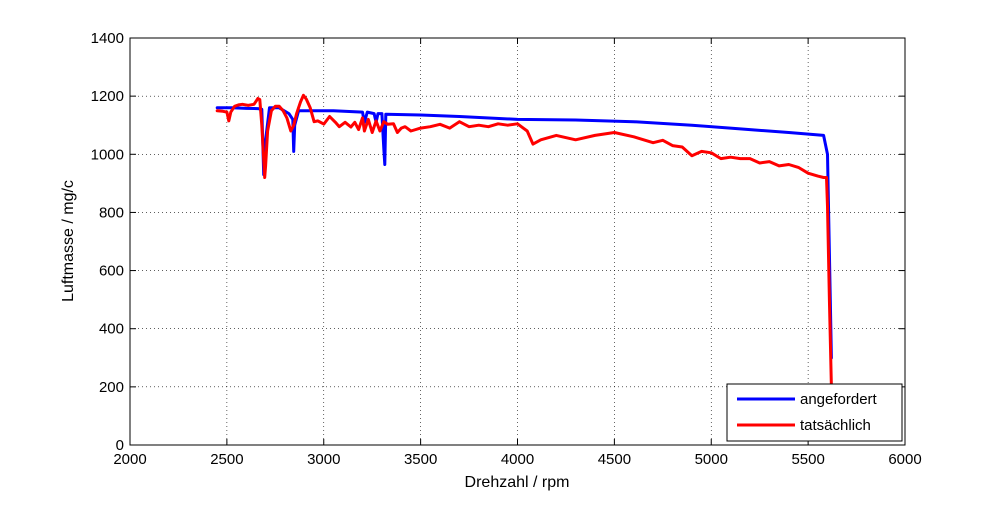 This screenshot has height=505, width=1000. What do you see at coordinates (107, 96) in the screenshot?
I see `y-tick-label: 1200` at bounding box center [107, 96].